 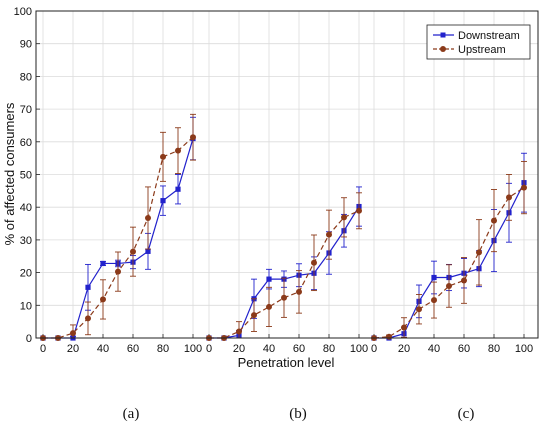 What do you see at coordinates (524, 349) in the screenshot?
I see `x-tick-label-p3-100: 100` at bounding box center [524, 349].